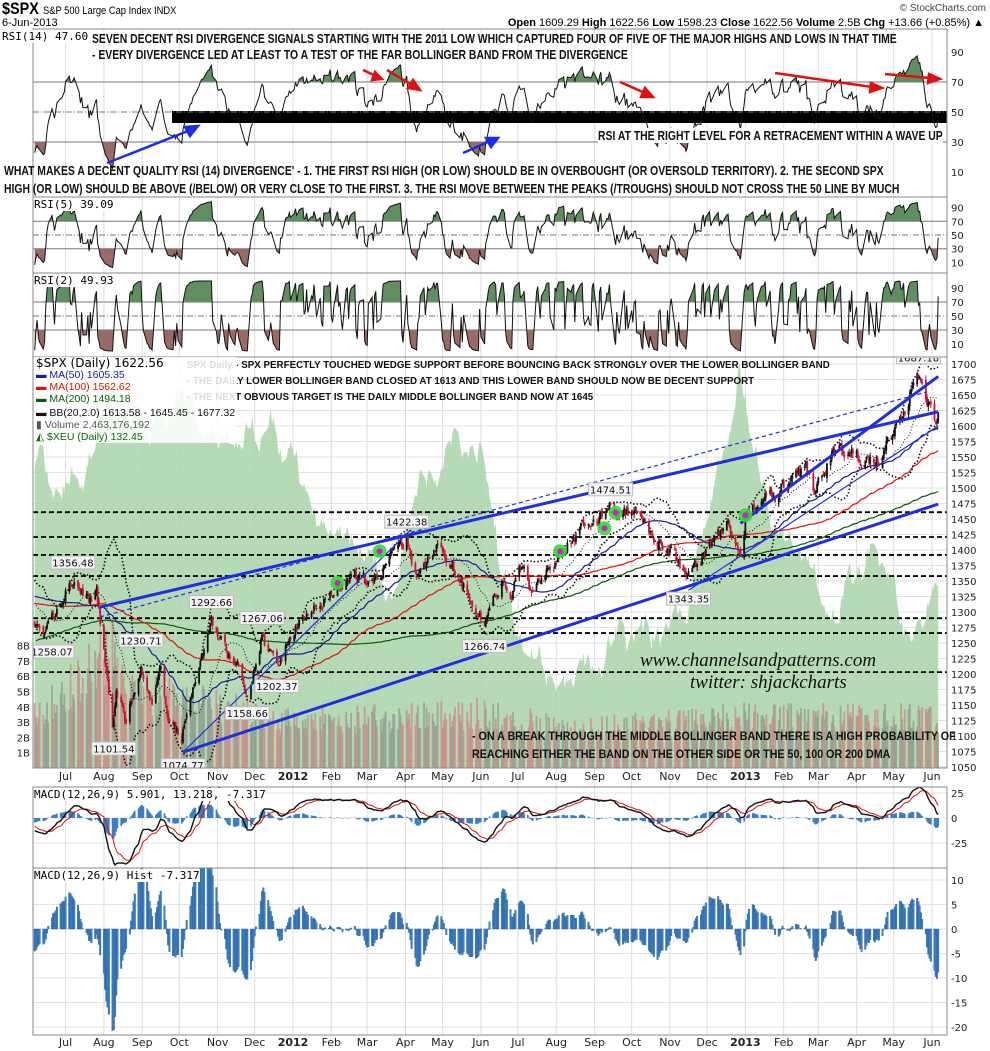  What do you see at coordinates (963, 629) in the screenshot?
I see `price-tick-label: 1275` at bounding box center [963, 629].